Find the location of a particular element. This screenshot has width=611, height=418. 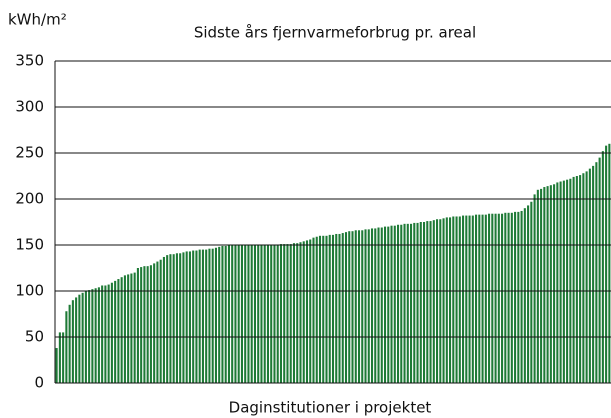

y-tick-label: 0 is located at coordinates (39, 383).